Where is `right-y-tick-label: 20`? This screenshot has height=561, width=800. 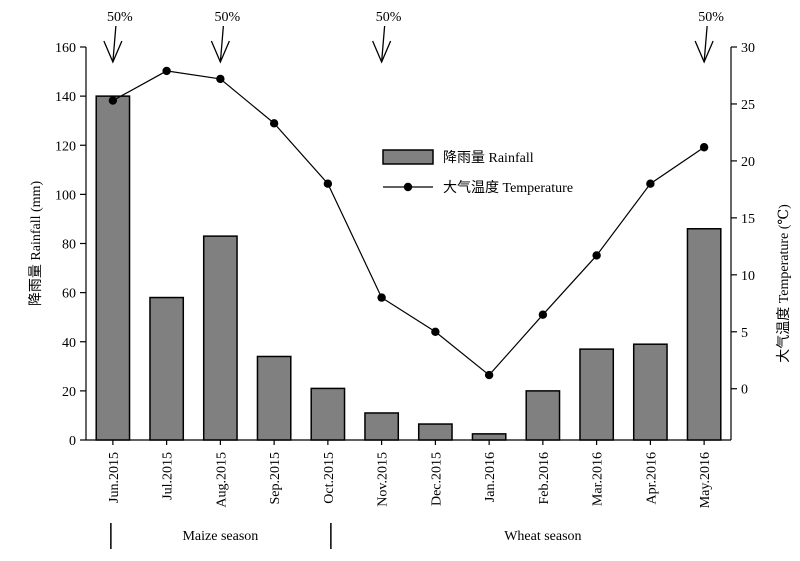
right-y-tick-label: 20 is located at coordinates (748, 162).